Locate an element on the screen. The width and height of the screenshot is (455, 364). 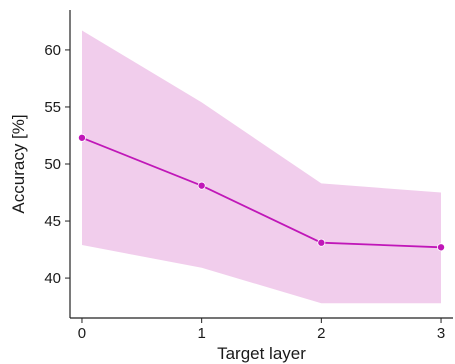
x-tick-label: 2 is located at coordinates (321, 333).